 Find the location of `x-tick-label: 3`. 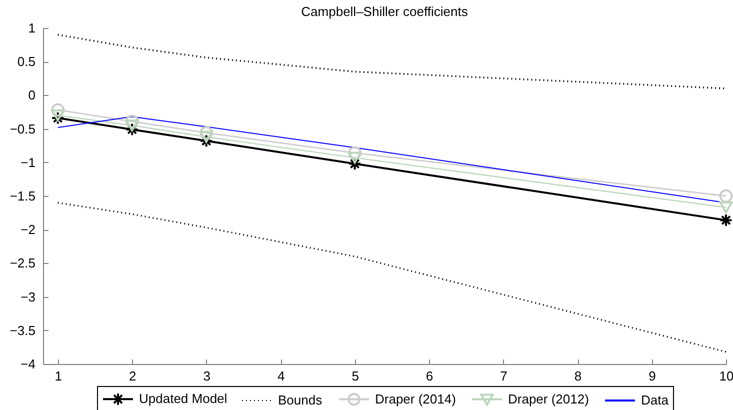

x-tick-label: 3 is located at coordinates (206, 376).